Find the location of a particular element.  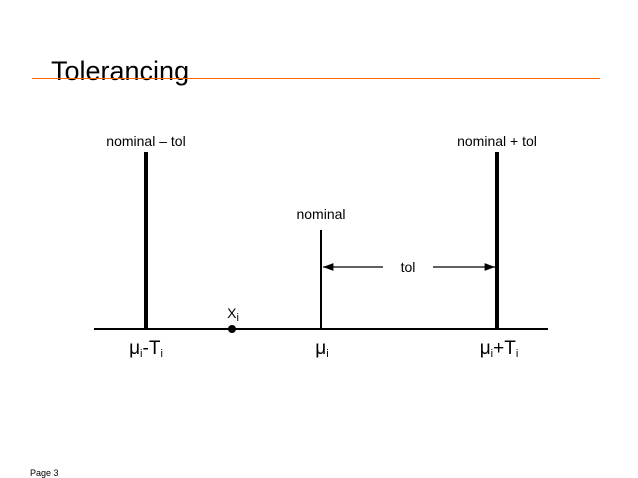

label-nominal-plus-tol: nominal + tol is located at coordinates (497, 141).